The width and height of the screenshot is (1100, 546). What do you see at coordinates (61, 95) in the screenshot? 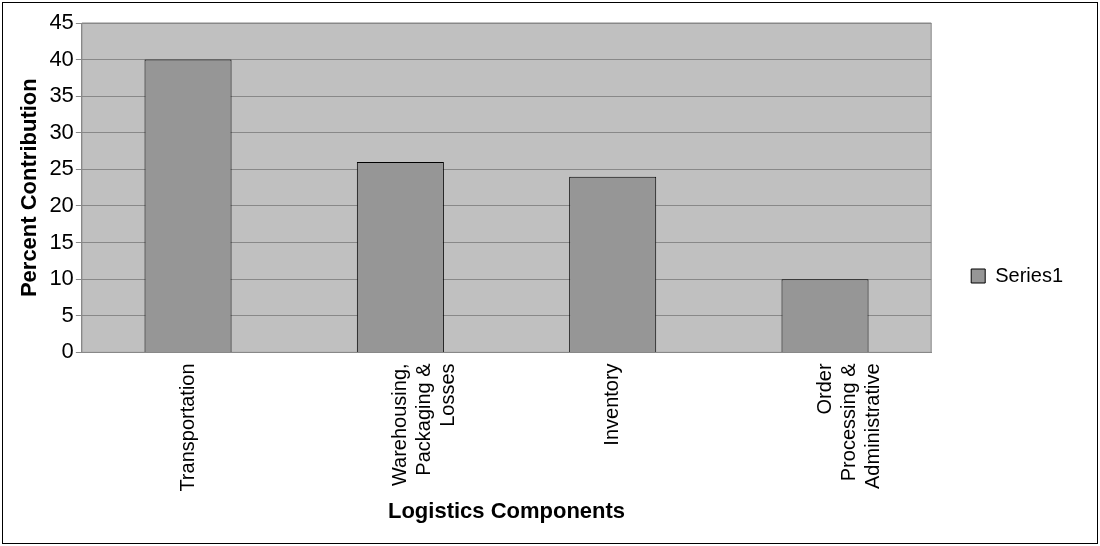
I see `y-tick-label: 35` at bounding box center [61, 95].